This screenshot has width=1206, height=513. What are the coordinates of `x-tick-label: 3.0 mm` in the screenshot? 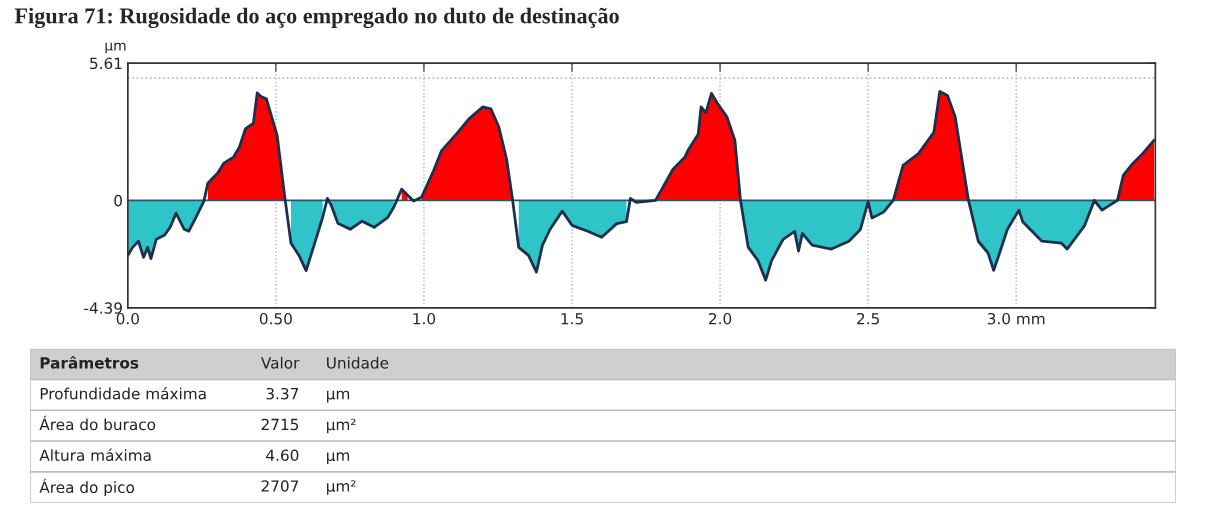 It's located at (1016, 318).